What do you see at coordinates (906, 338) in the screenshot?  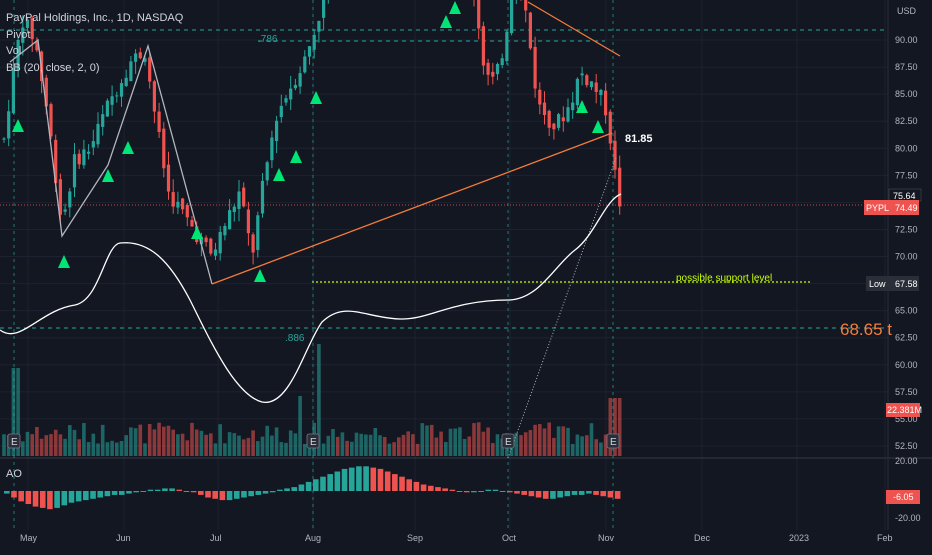 I see `price-tick-label: 62.50` at bounding box center [906, 338].